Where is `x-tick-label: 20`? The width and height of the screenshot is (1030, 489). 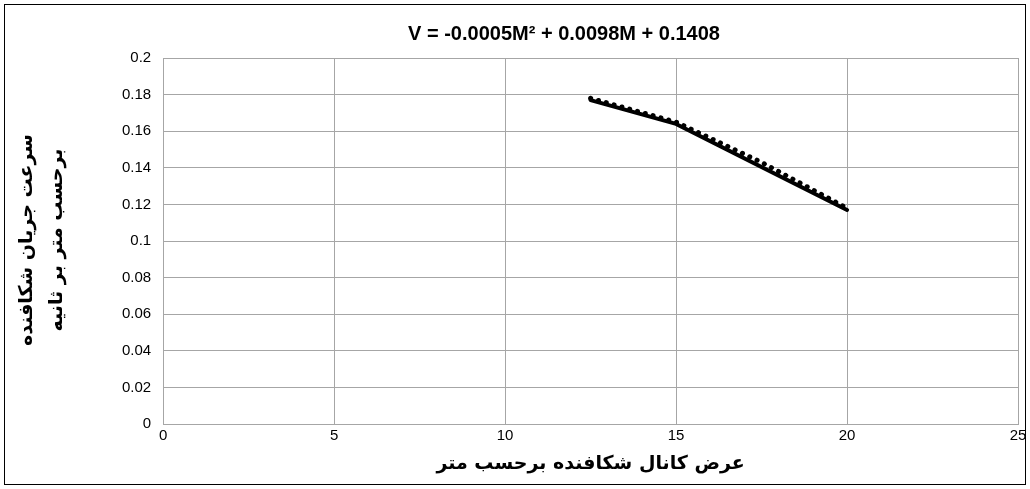
x-tick-label: 20 is located at coordinates (847, 435).